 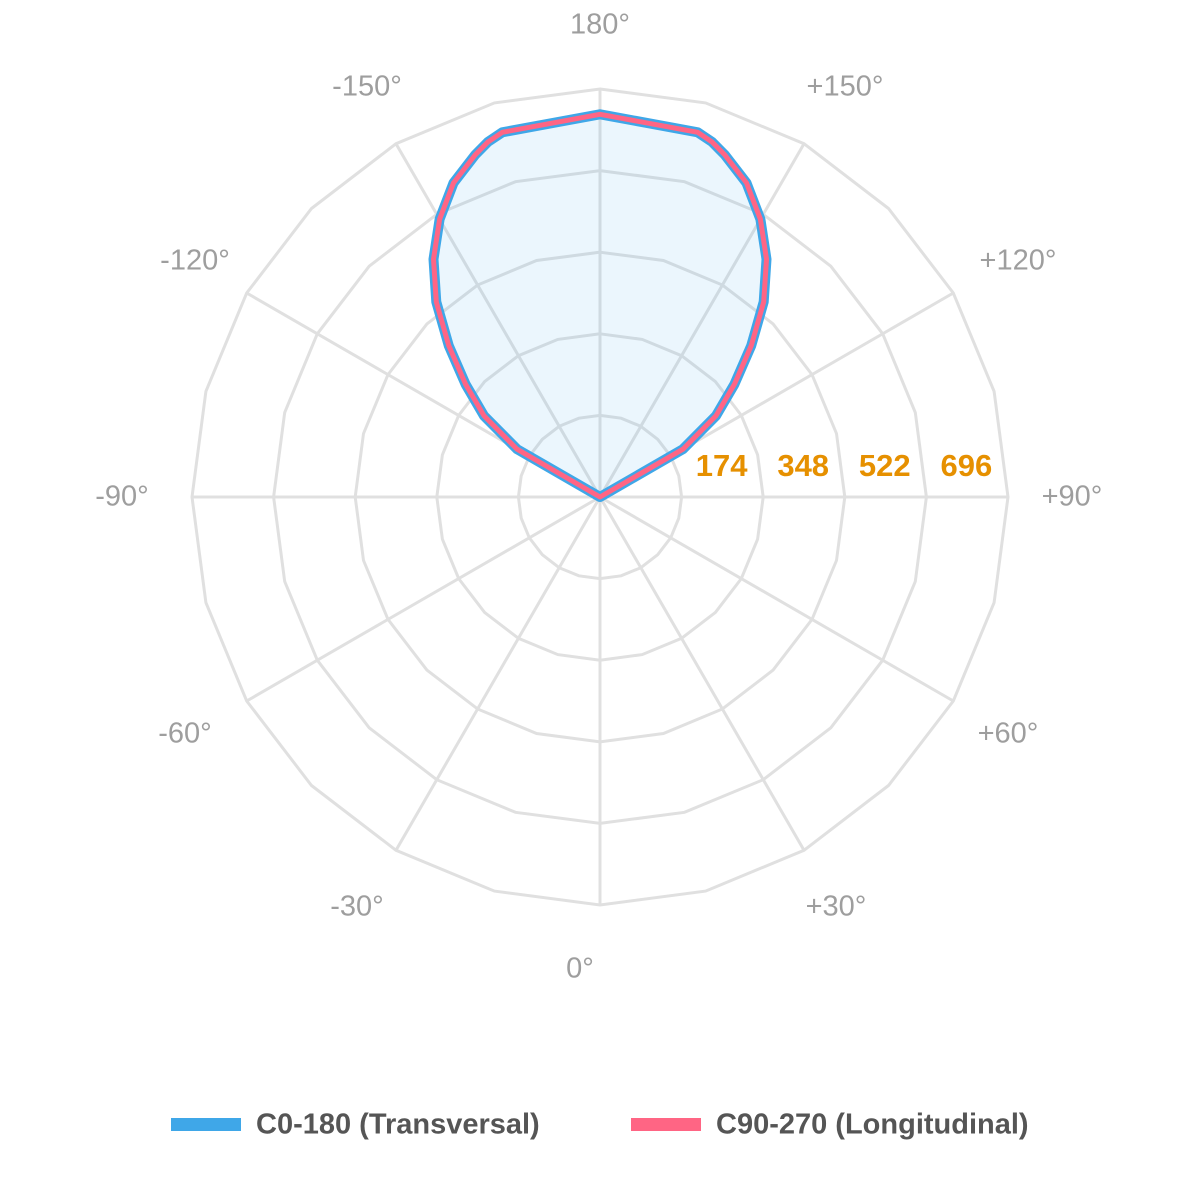 What do you see at coordinates (885, 465) in the screenshot?
I see `radial-tick-label: 522` at bounding box center [885, 465].